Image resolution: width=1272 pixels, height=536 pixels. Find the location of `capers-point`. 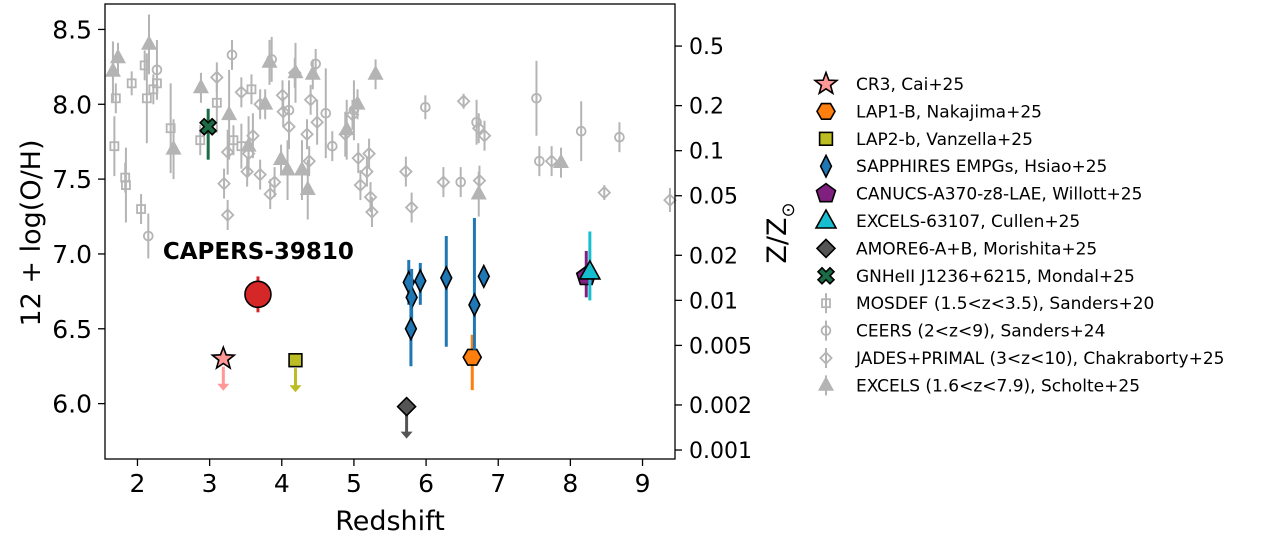

capers-point is located at coordinates (258, 294).